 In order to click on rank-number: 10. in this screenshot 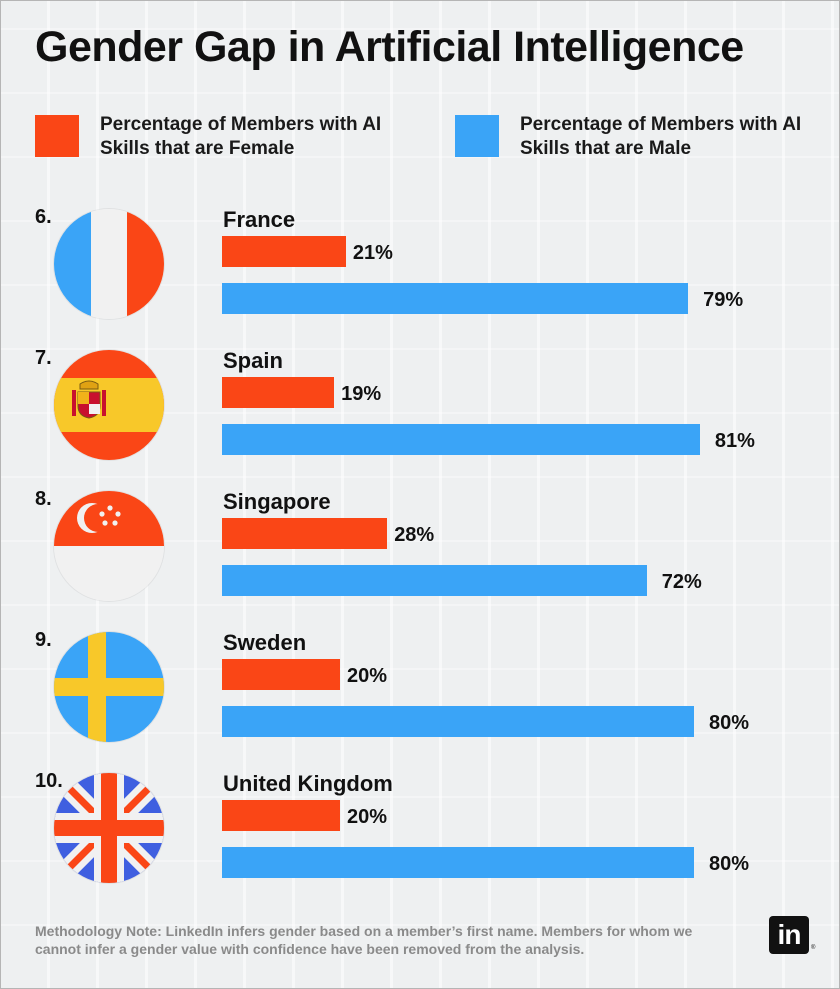, I will do `click(49, 781)`.